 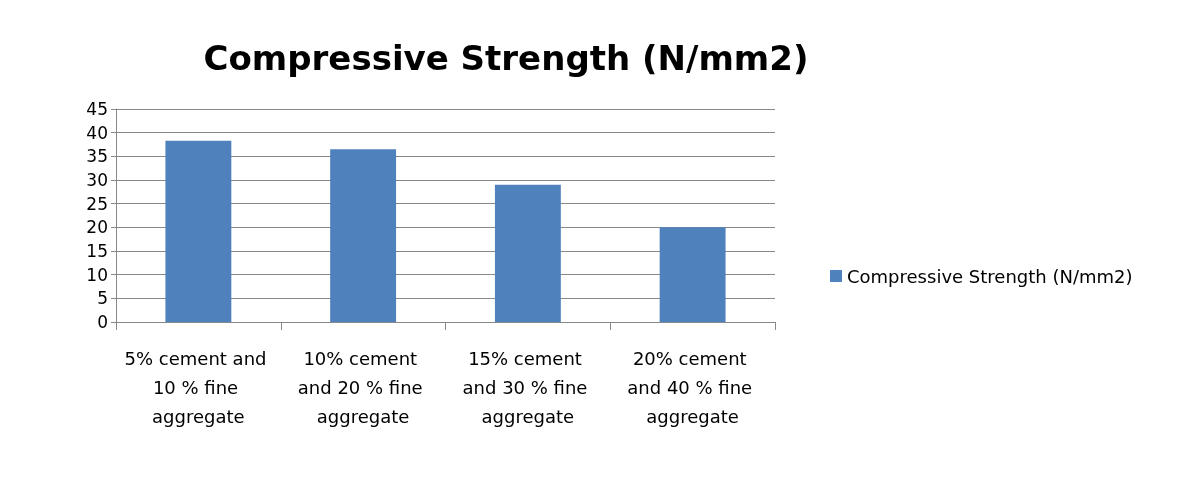 What do you see at coordinates (97, 203) in the screenshot?
I see `y-tick-label: 25` at bounding box center [97, 203].